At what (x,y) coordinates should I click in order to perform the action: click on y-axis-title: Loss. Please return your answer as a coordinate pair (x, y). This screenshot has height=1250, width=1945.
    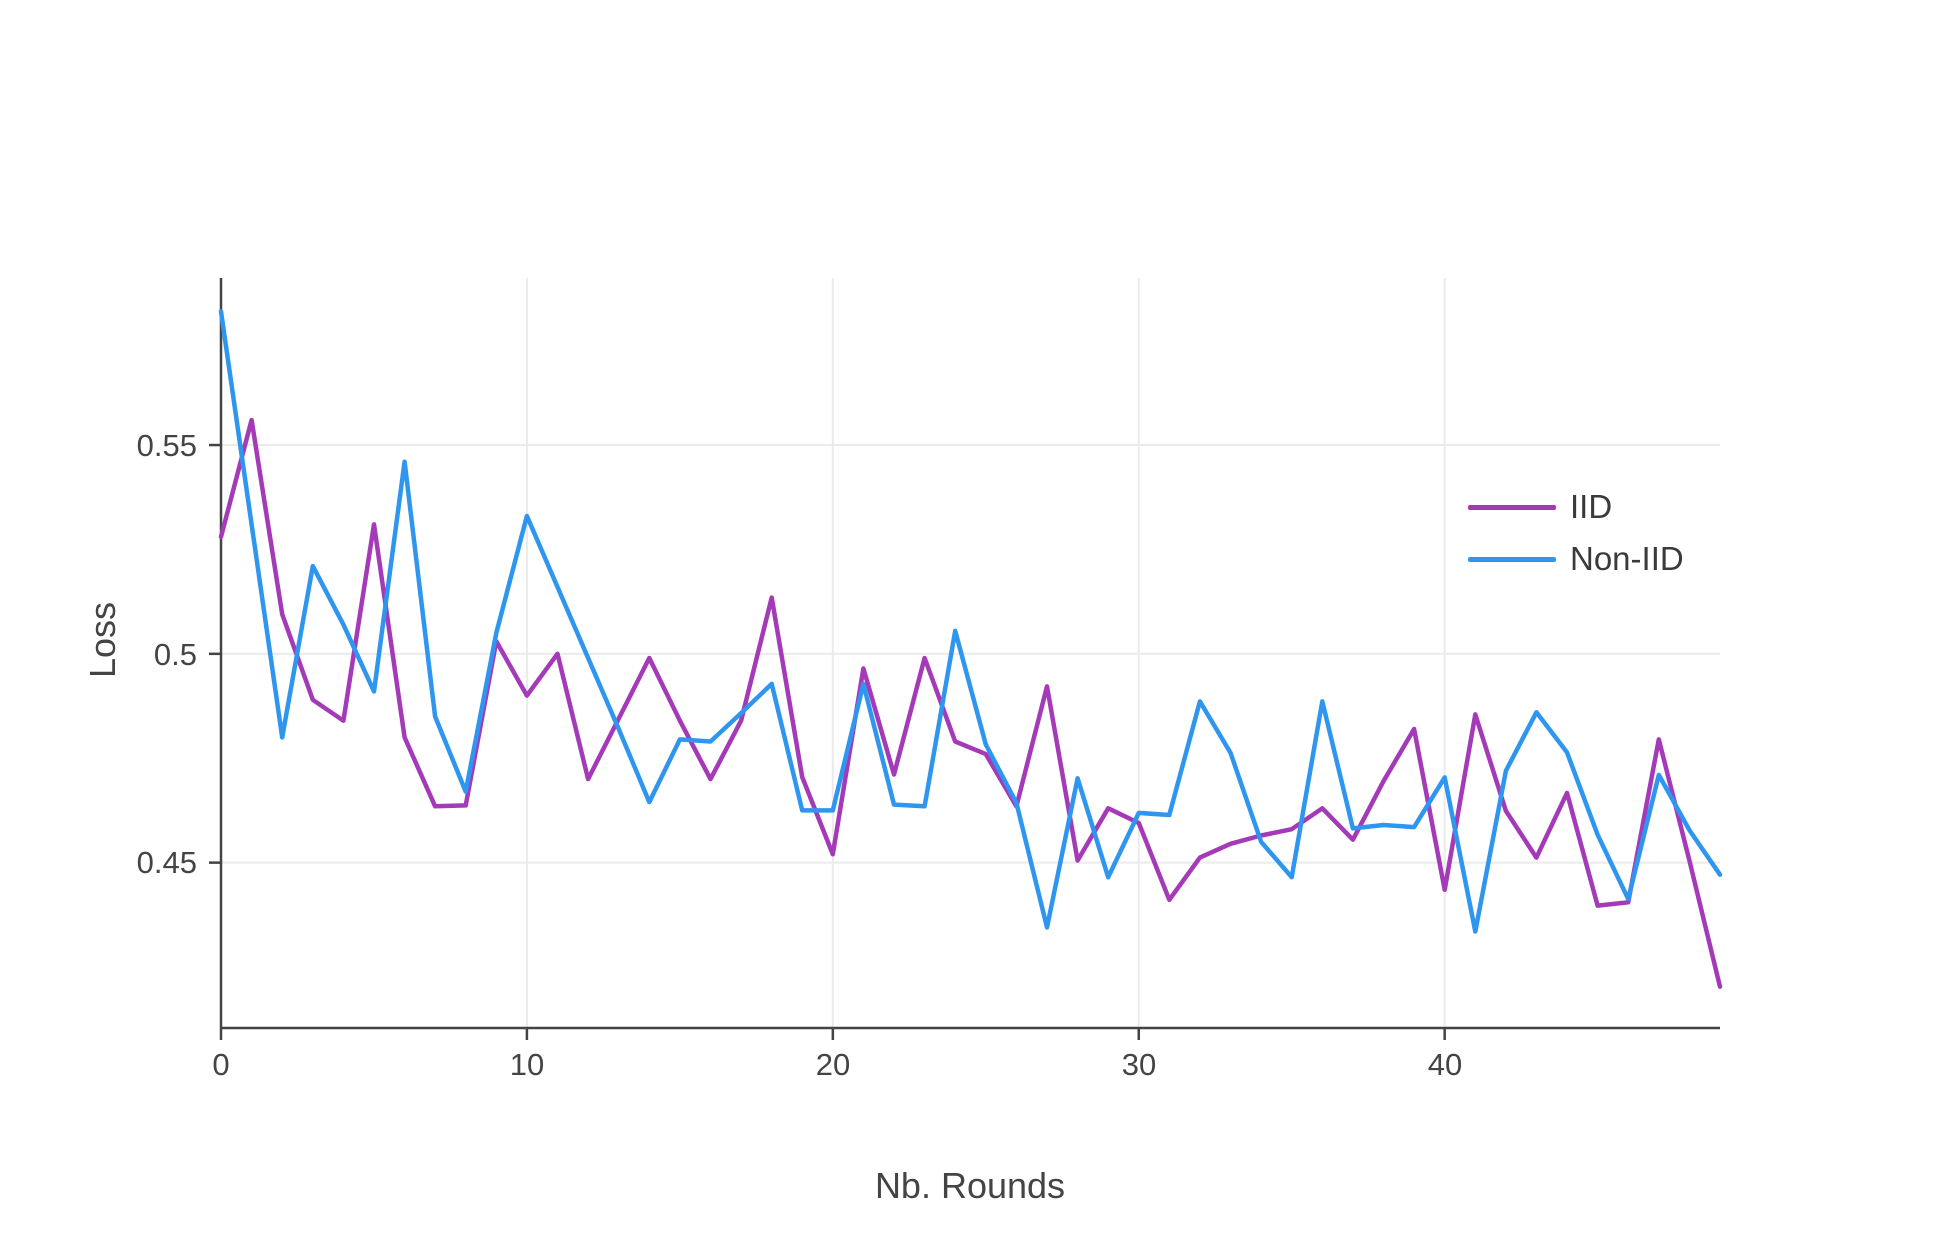
    Looking at the image, I should click on (102, 640).